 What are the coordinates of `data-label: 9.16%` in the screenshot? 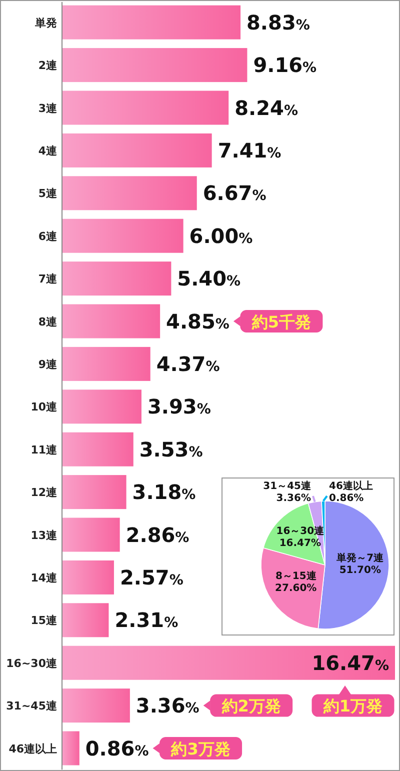 It's located at (285, 65).